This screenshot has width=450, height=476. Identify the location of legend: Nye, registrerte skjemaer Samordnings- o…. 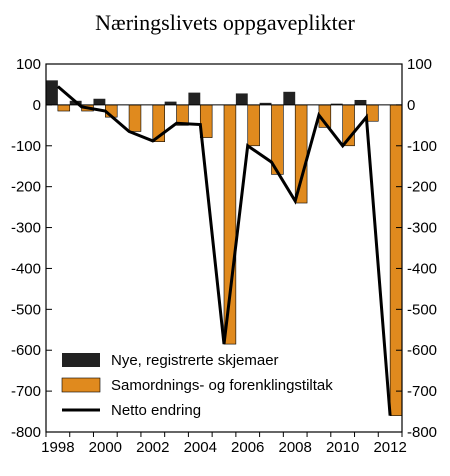
(197, 385).